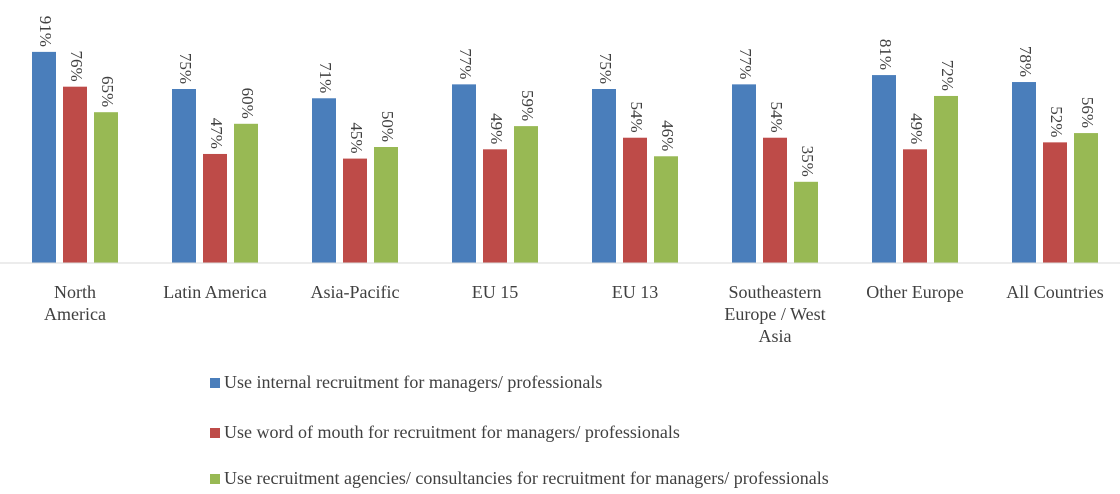  Describe the element at coordinates (947, 75) in the screenshot. I see `value-label: 72%` at that location.